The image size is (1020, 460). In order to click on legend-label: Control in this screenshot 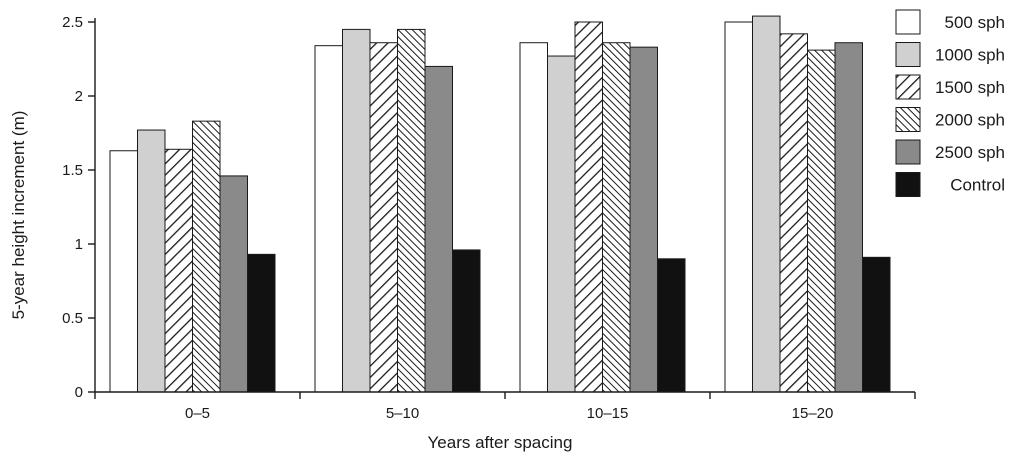, I will do `click(977, 185)`.